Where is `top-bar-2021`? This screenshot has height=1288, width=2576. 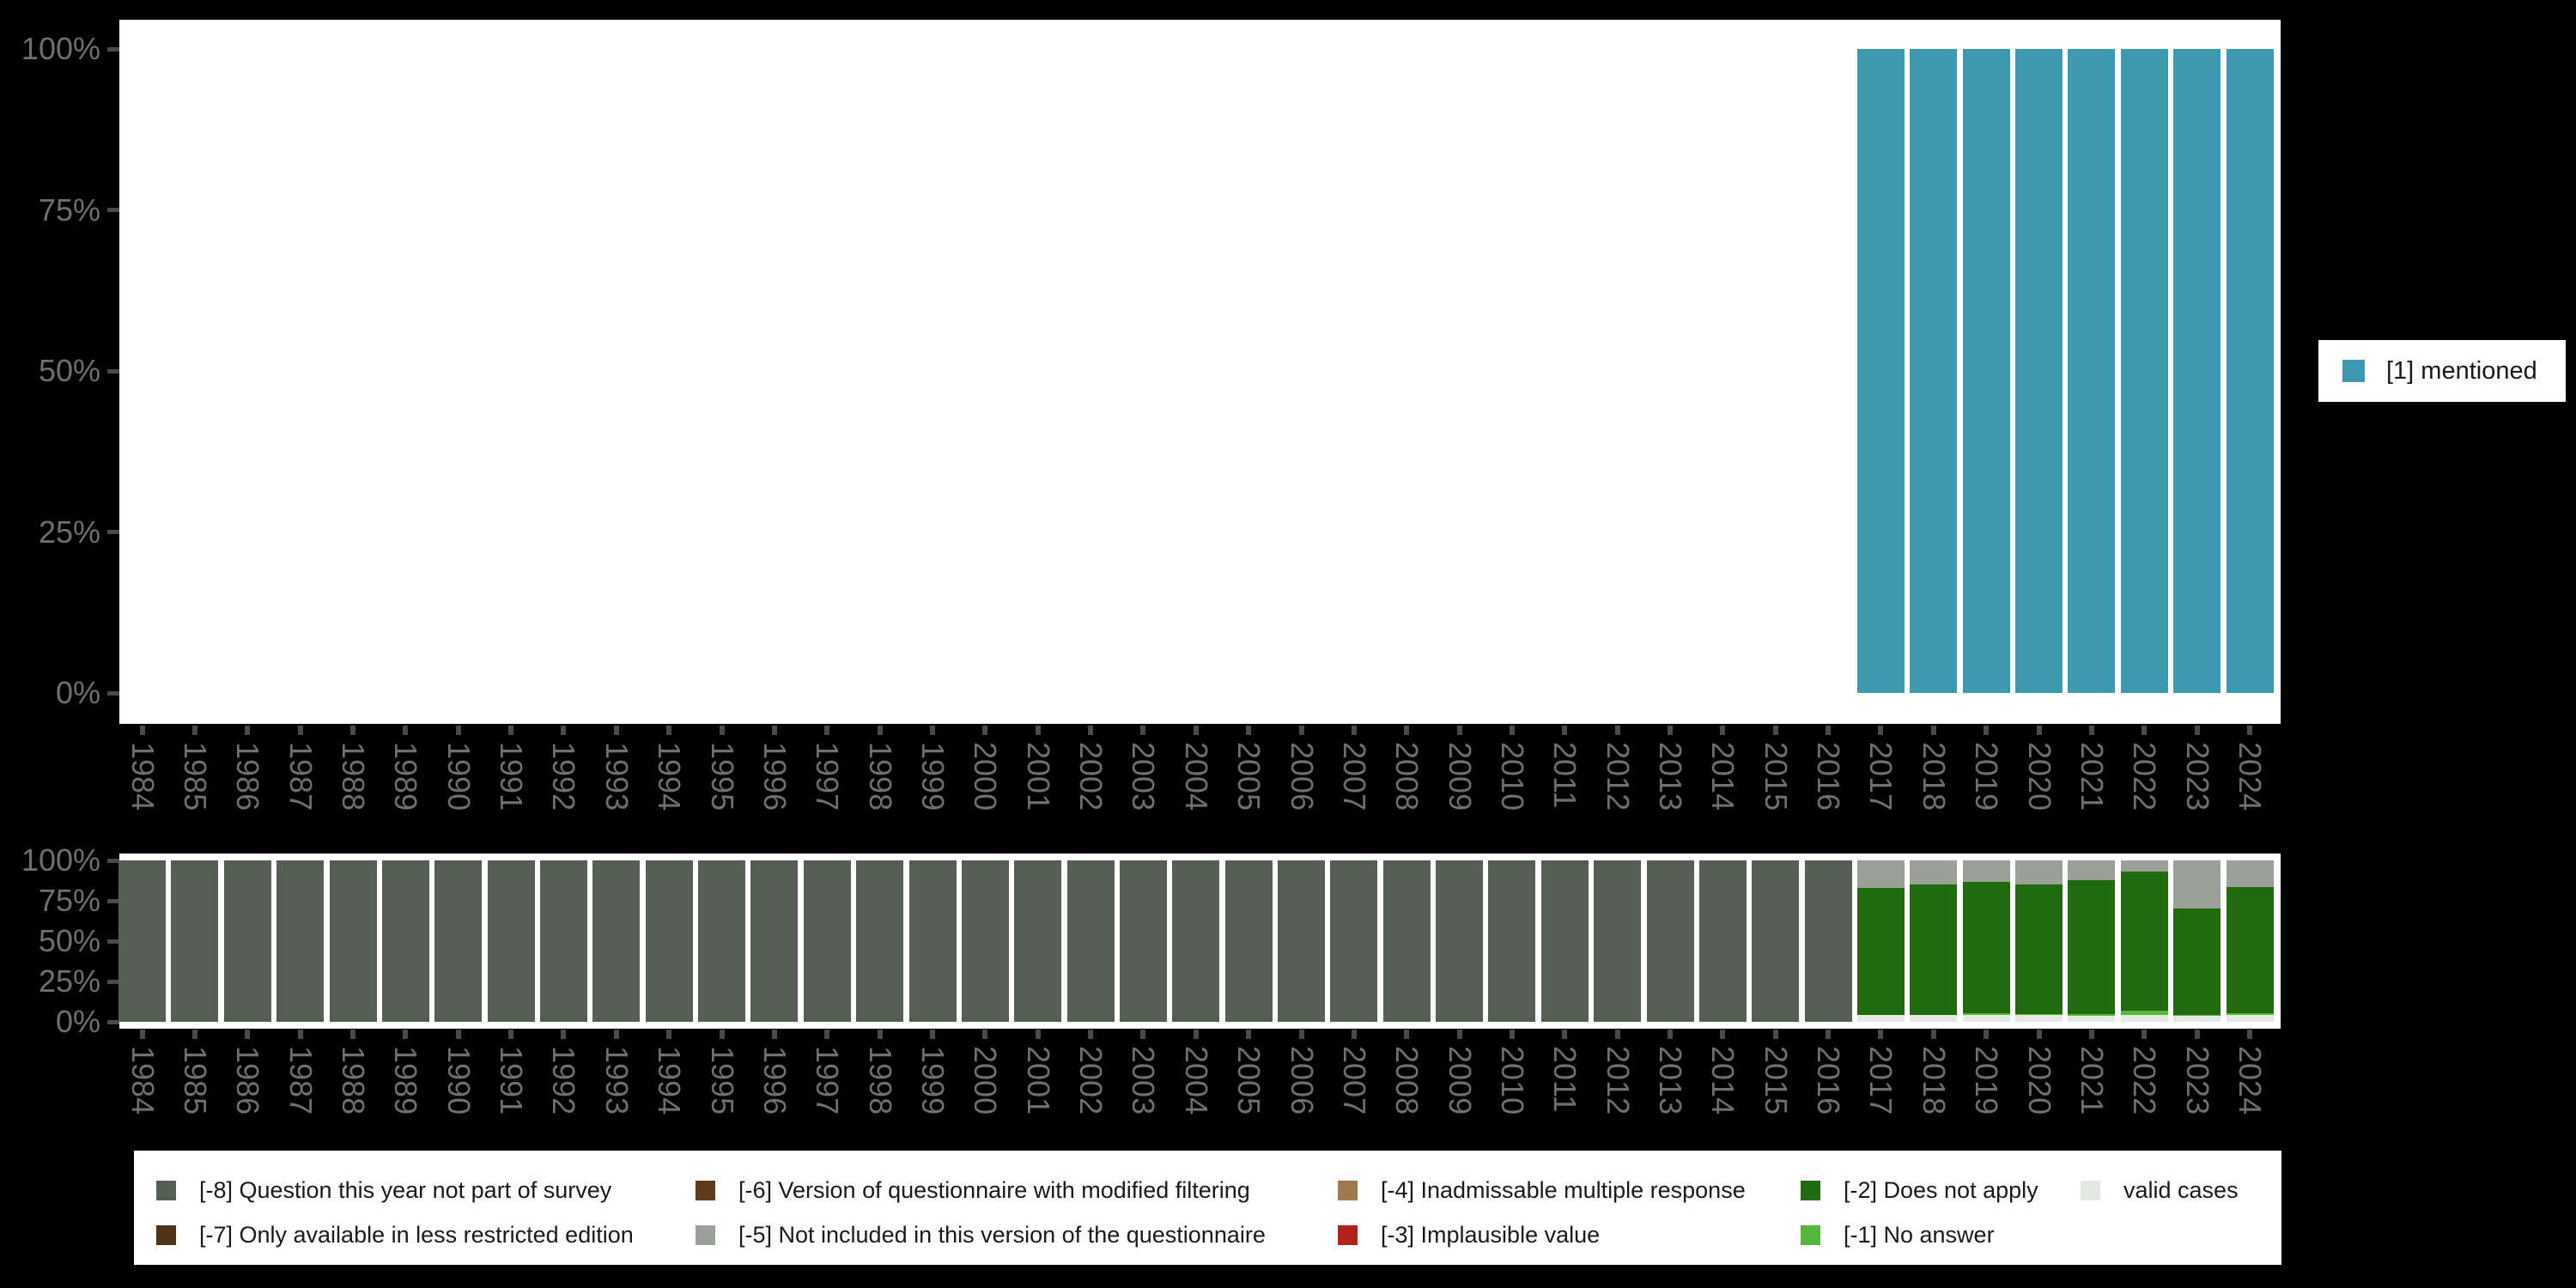 top-bar-2021 is located at coordinates (2092, 371).